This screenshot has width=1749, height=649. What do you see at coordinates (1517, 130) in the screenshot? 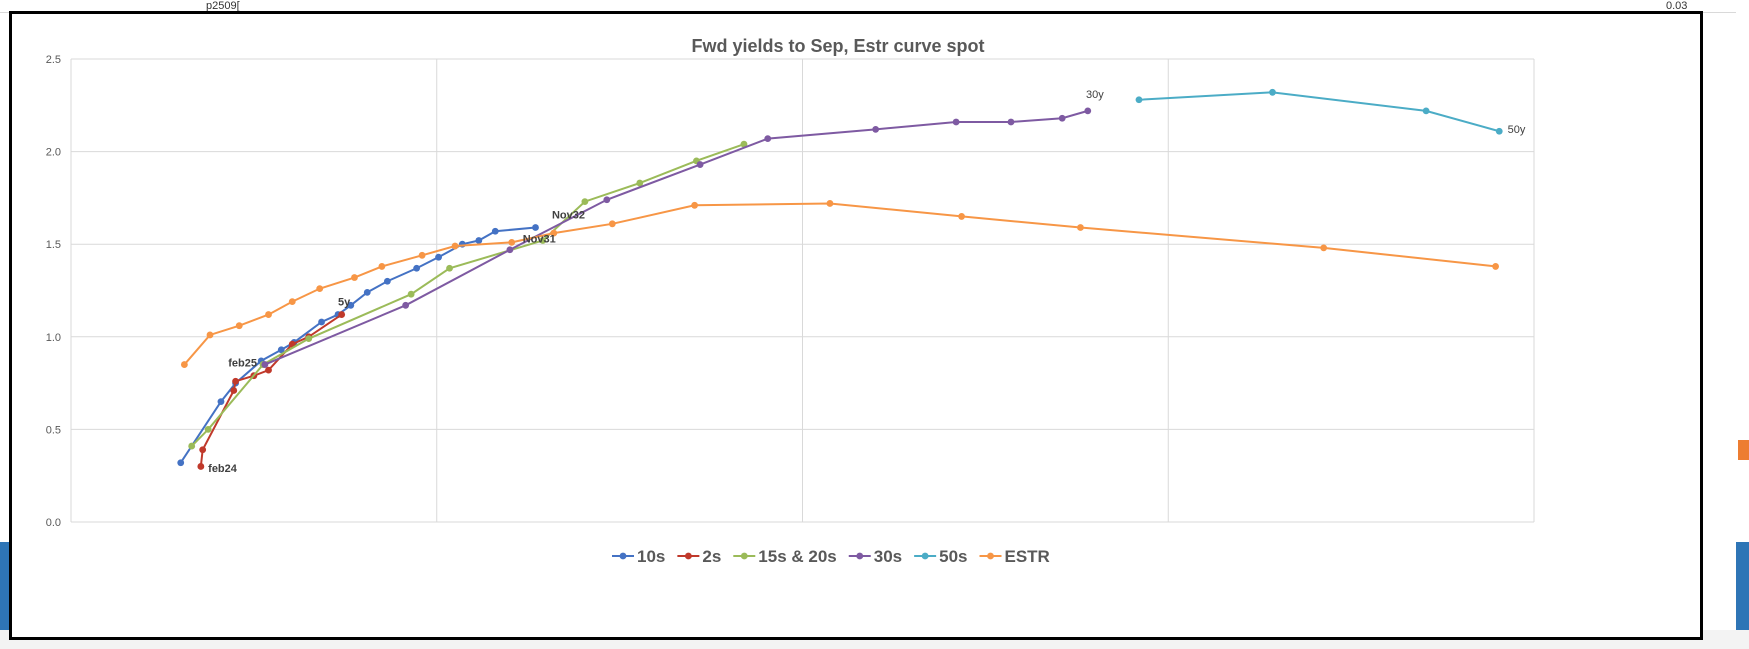
I see `annotation-label: 50y` at bounding box center [1517, 130].